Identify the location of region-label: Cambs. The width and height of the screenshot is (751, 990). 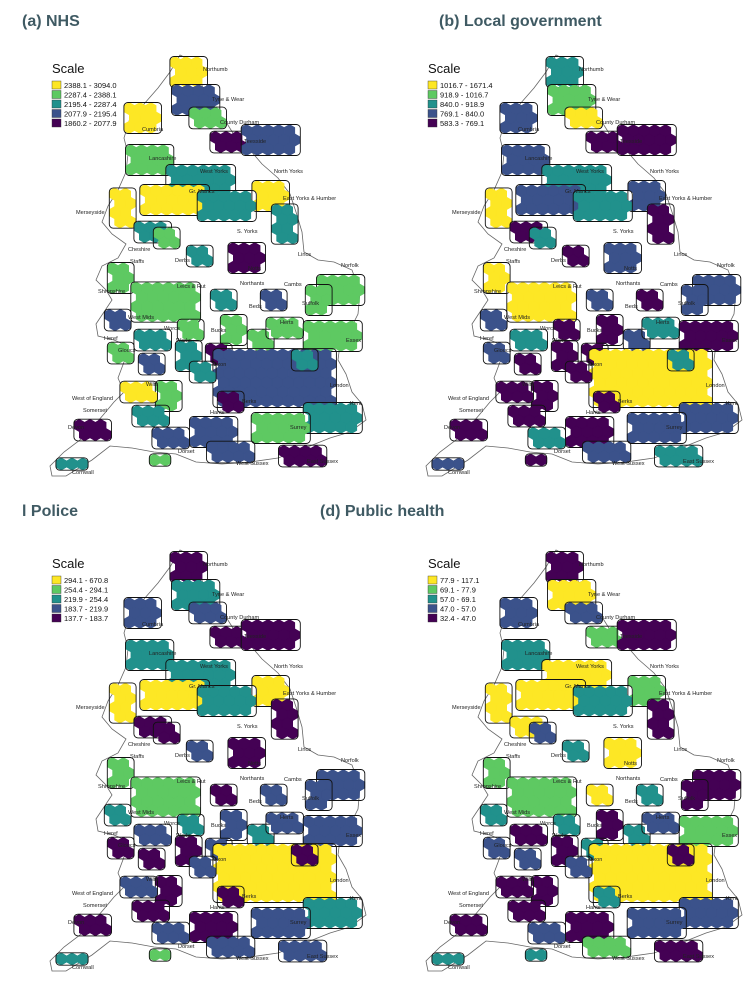
(293, 285).